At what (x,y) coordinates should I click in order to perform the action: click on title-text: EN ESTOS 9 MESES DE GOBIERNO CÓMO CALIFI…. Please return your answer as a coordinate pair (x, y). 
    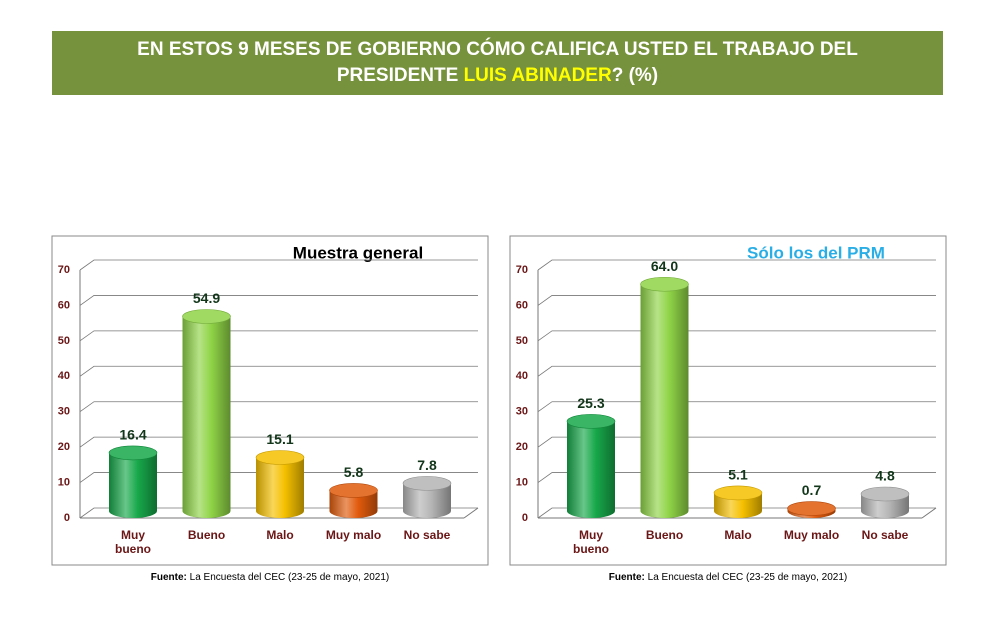
    Looking at the image, I should click on (497, 63).